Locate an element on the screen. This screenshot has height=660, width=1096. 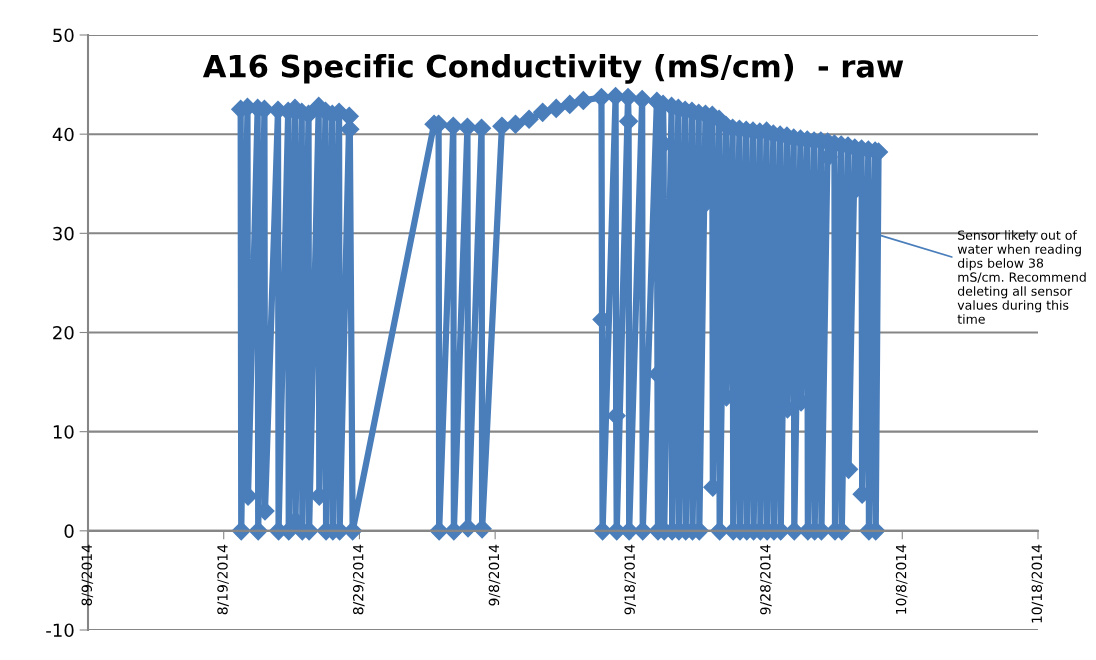
y-tick-label: 50 is located at coordinates (63, 35).